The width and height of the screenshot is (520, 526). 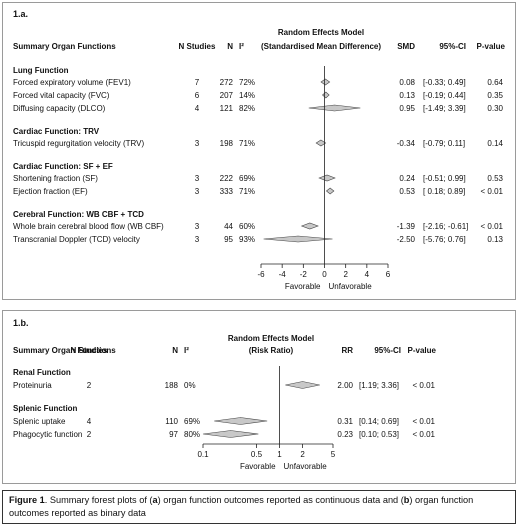 I want to click on p-value: 0.14, so click(x=495, y=143).